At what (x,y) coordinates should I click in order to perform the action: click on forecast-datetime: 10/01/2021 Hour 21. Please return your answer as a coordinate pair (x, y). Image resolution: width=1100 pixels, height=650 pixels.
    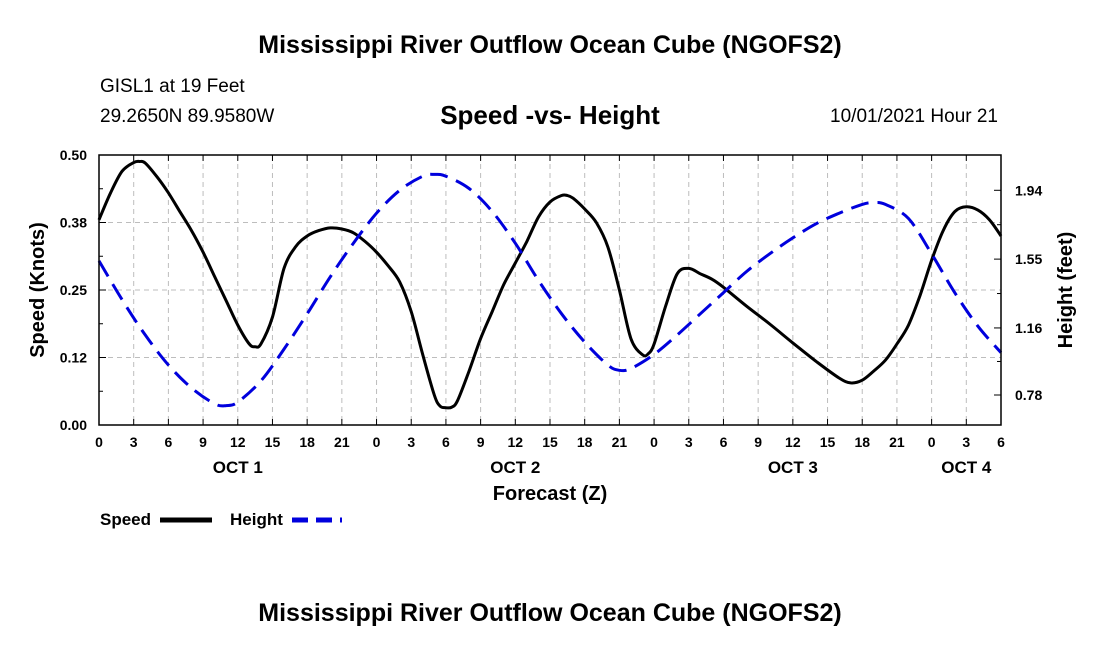
    Looking at the image, I should click on (914, 116).